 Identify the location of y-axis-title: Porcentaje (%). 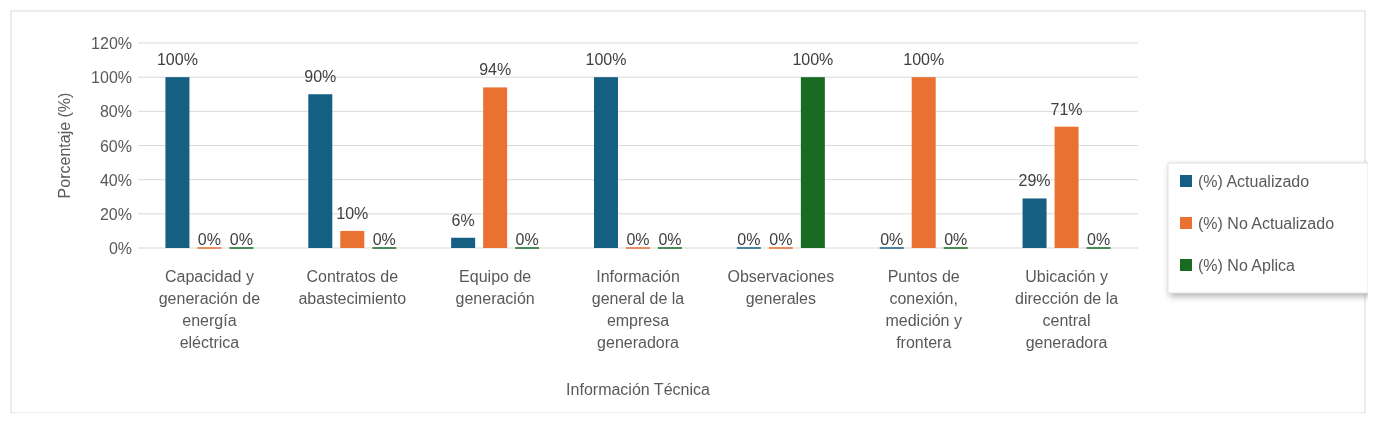
(64, 145).